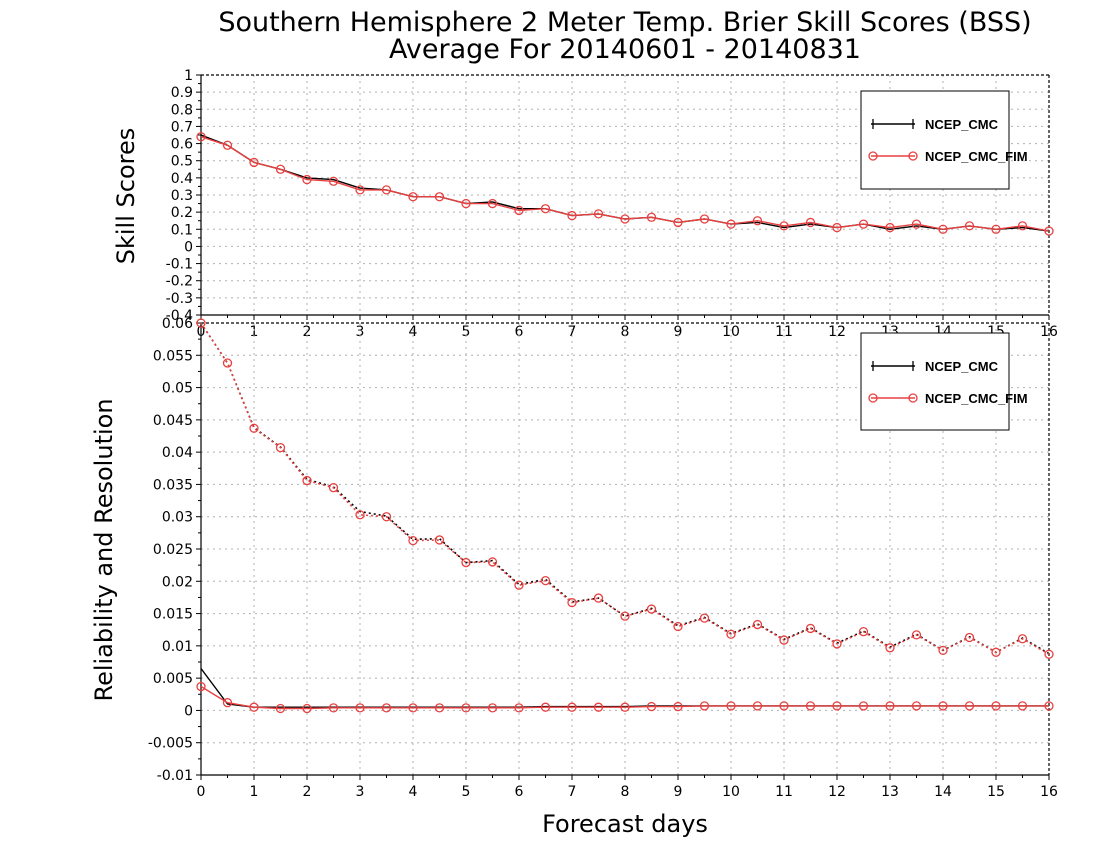 The image size is (1100, 850). I want to click on chart-title-line2: Average For 20140601 - 20140831, so click(625, 49).